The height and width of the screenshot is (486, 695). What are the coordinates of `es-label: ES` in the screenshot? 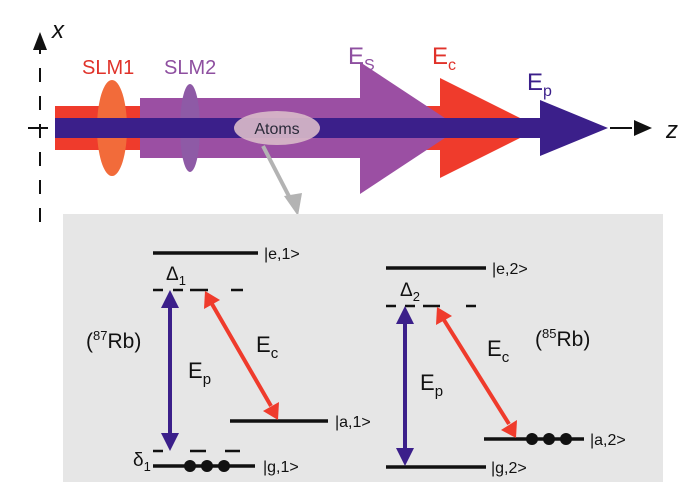 It's located at (361, 58).